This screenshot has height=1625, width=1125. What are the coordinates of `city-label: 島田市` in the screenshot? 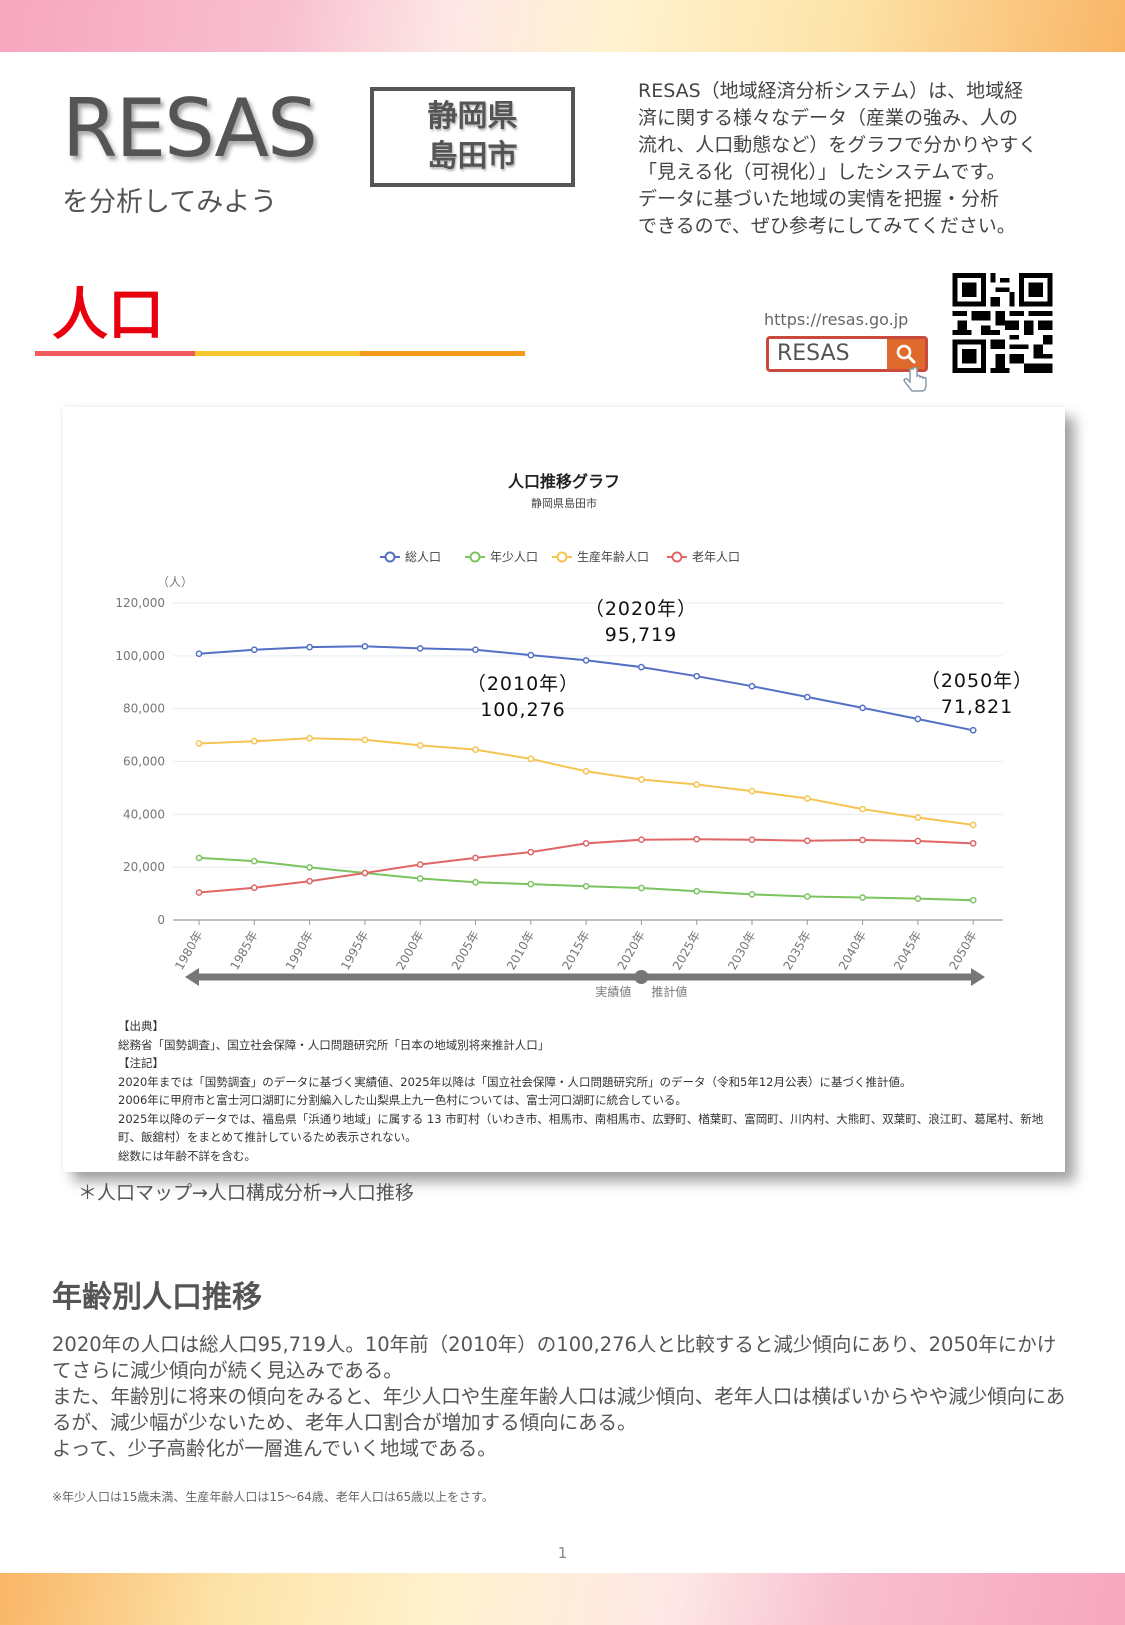 It's located at (472, 156).